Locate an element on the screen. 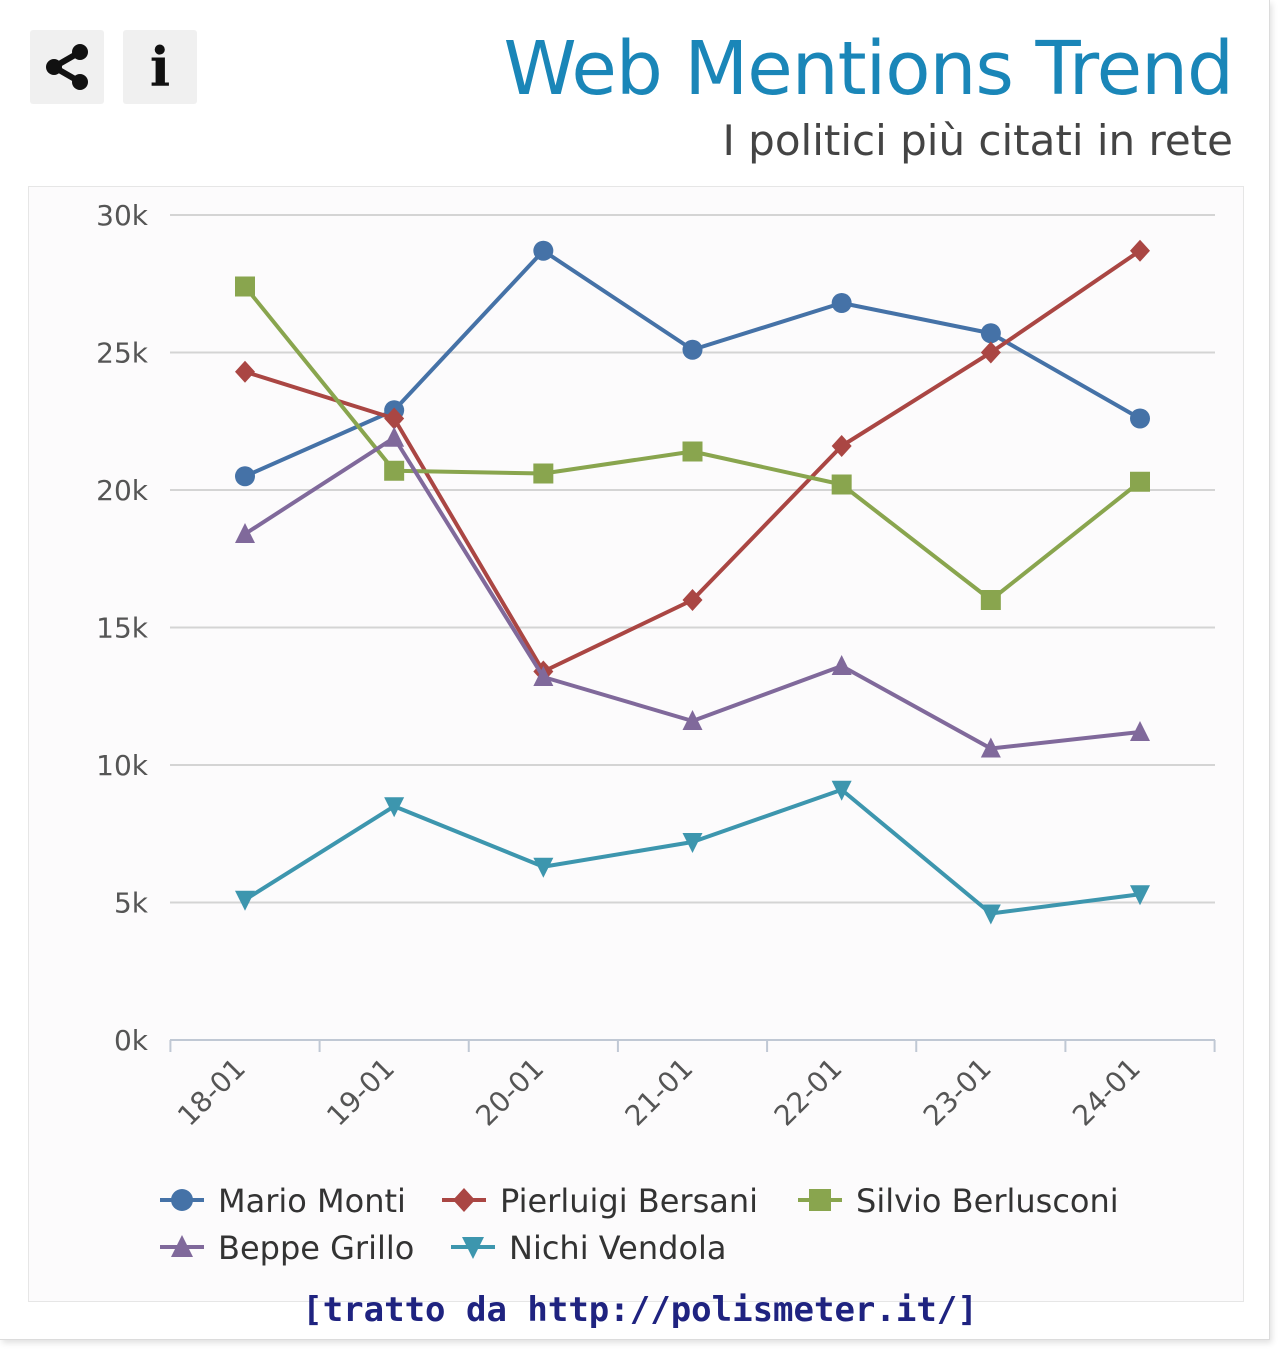  legend-label: Pierluigi Bersani is located at coordinates (629, 1201).